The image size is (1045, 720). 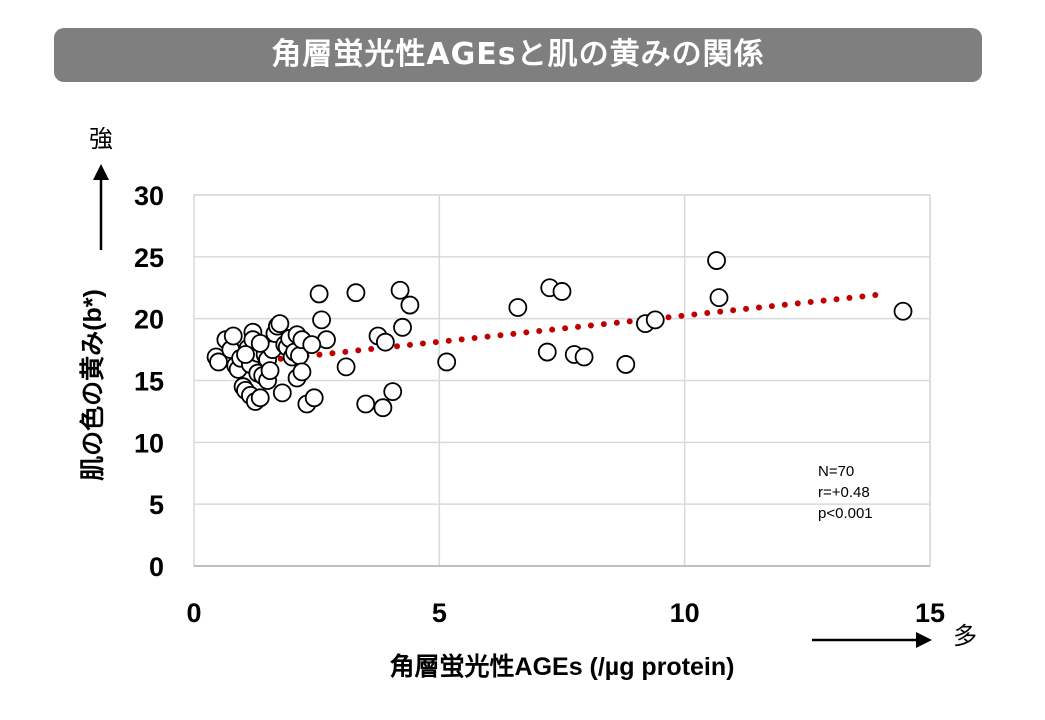 What do you see at coordinates (930, 613) in the screenshot?
I see `x-tick-label: 15` at bounding box center [930, 613].